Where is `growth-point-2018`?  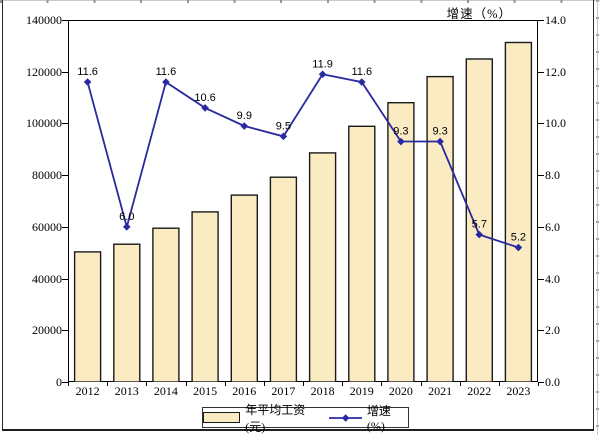
growth-point-2018 is located at coordinates (322, 74).